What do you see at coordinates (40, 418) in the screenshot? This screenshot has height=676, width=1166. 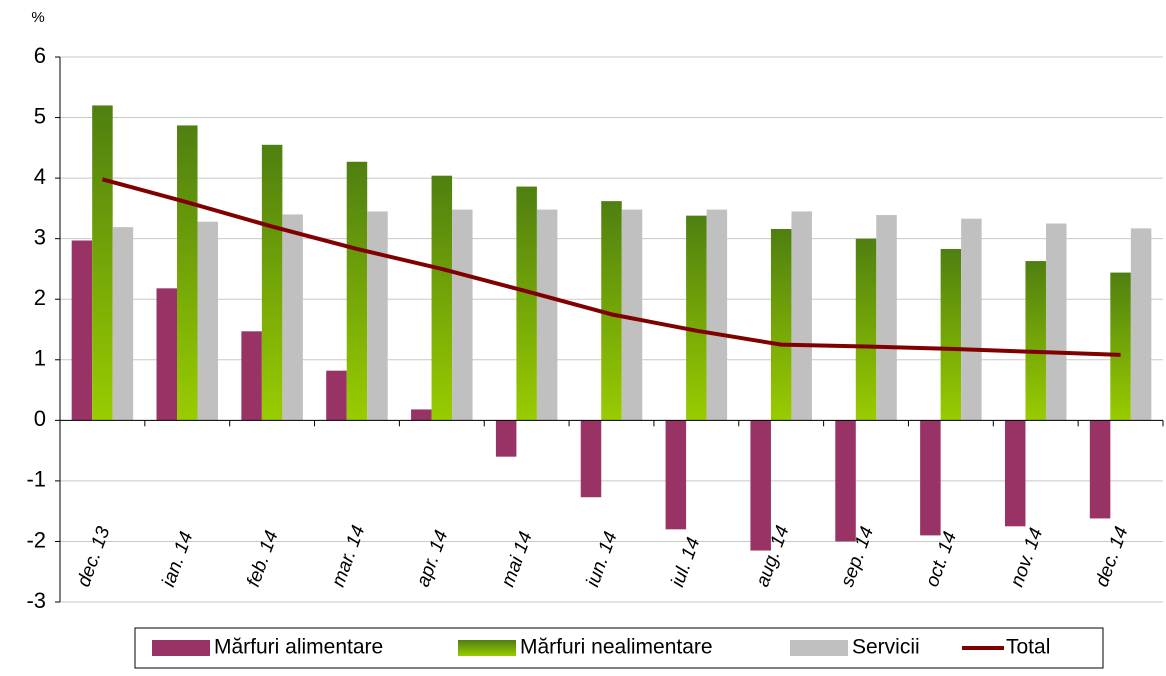 I see `y-tick-label: 0` at bounding box center [40, 418].